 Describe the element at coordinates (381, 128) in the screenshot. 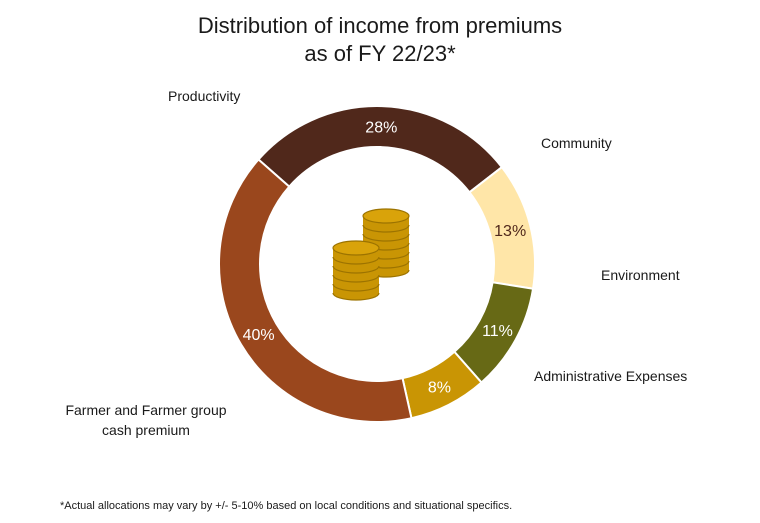

I see `slice-value-label: 28%` at that location.